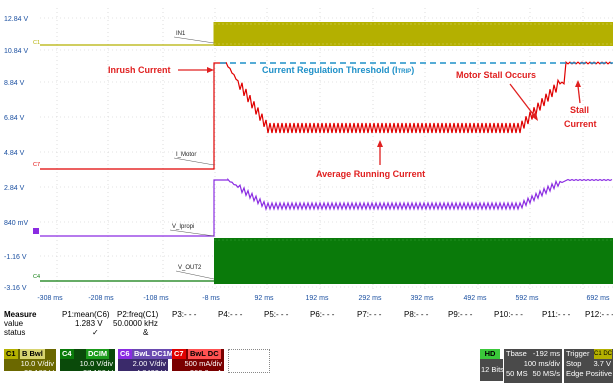 The width and height of the screenshot is (613, 383). Describe the element at coordinates (14, 323) in the screenshot. I see `measure-value-label: value` at that location.